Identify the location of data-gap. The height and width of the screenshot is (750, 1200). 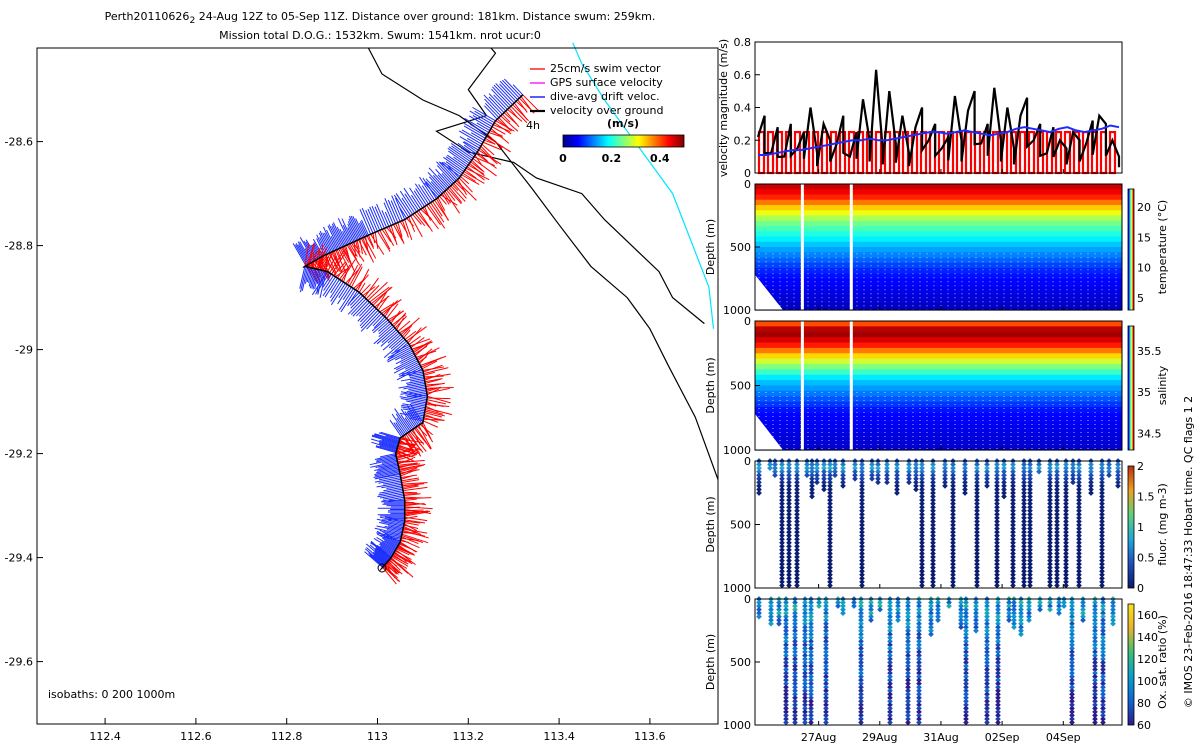
(802, 385).